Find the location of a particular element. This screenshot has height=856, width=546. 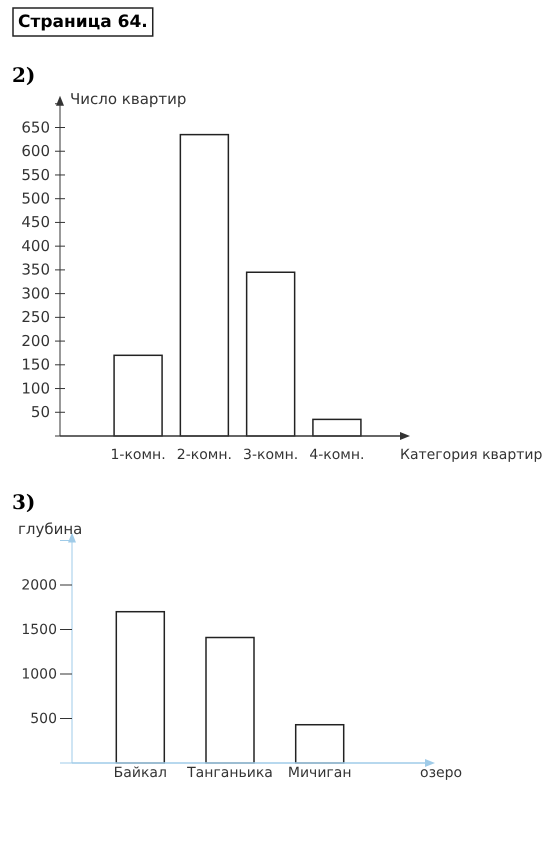

y-tick-label: 650 is located at coordinates (35, 127).